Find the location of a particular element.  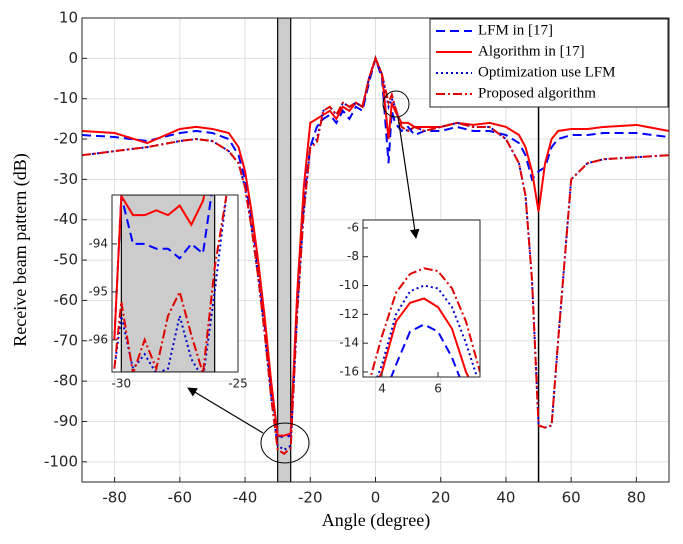

x-tick-label: 6 is located at coordinates (438, 389).